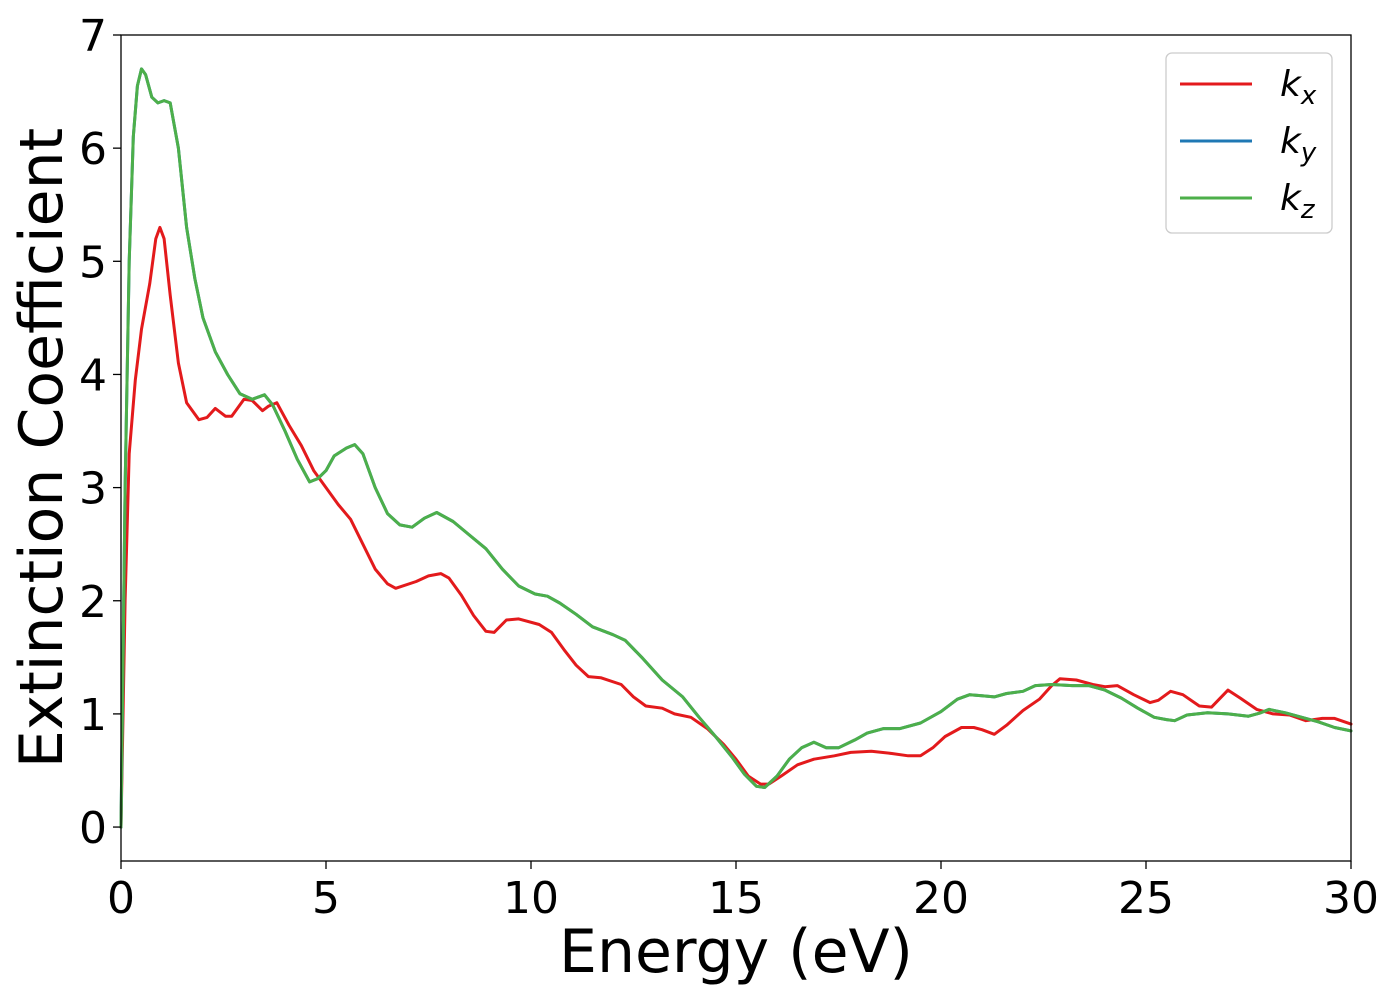 This screenshot has height=1005, width=1400. What do you see at coordinates (531, 898) in the screenshot?
I see `x-tick-label: 10` at bounding box center [531, 898].